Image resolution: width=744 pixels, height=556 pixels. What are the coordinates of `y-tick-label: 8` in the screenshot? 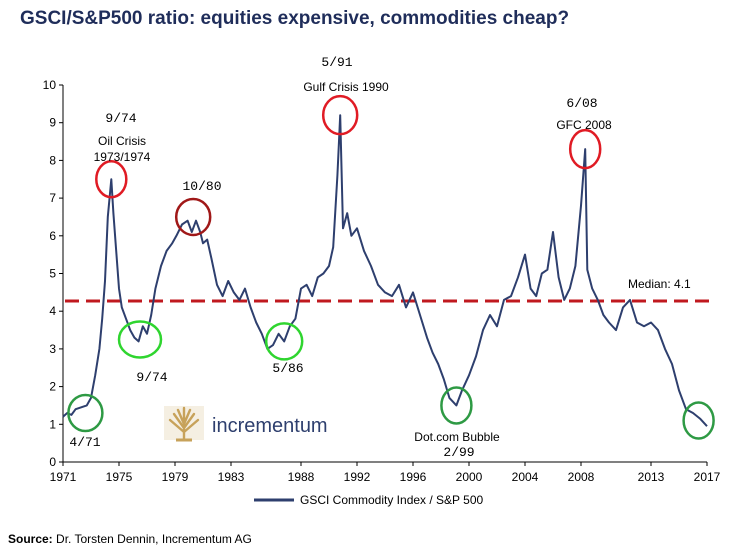 It's located at (52, 160).